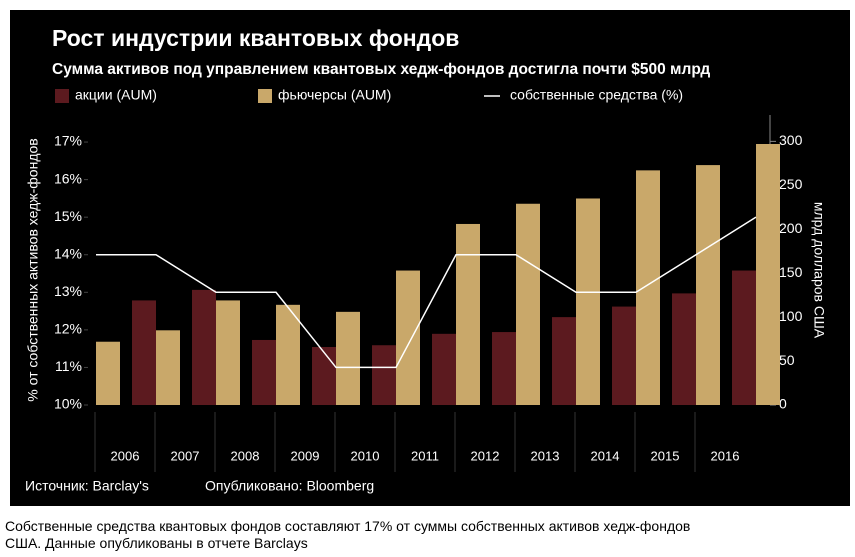 The width and height of the screenshot is (855, 557). I want to click on legend-label: акции (AUM), so click(116, 95).